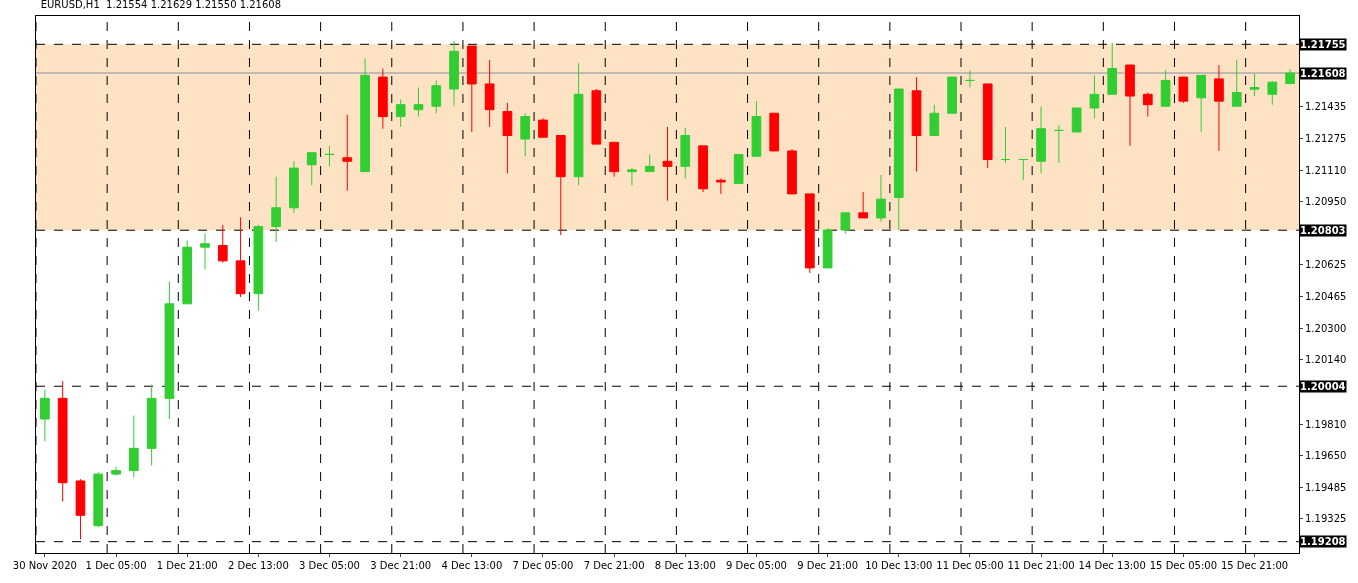 This screenshot has height=583, width=1358. Describe the element at coordinates (1326, 265) in the screenshot. I see `y-tick-label: 1.20625` at that location.